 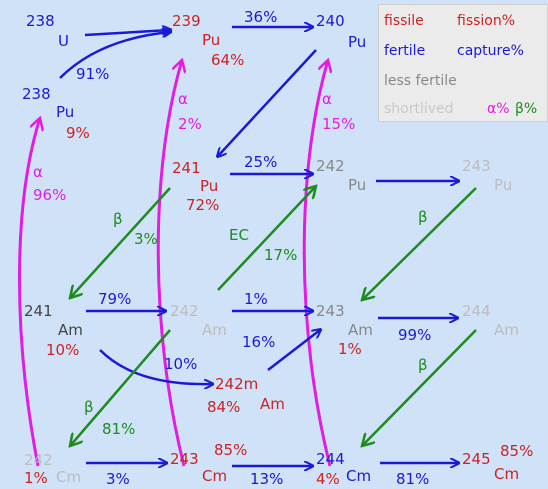 What do you see at coordinates (115, 299) in the screenshot?
I see `capture-pct-am241-am242: 79%` at bounding box center [115, 299].